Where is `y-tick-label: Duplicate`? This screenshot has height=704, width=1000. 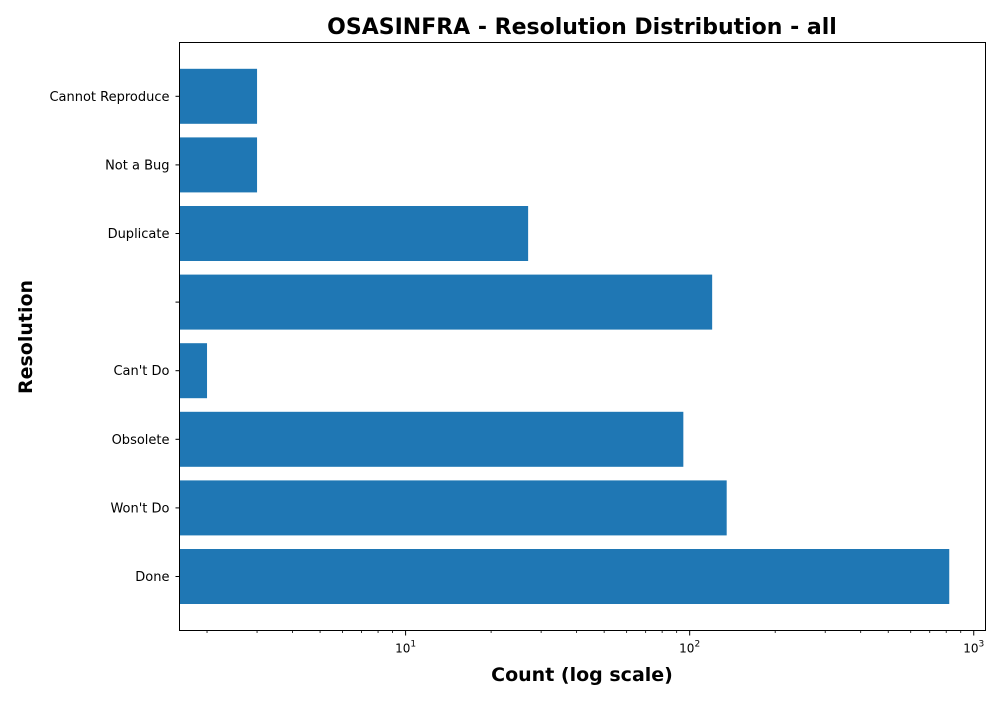
y-tick-label: Duplicate is located at coordinates (139, 234).